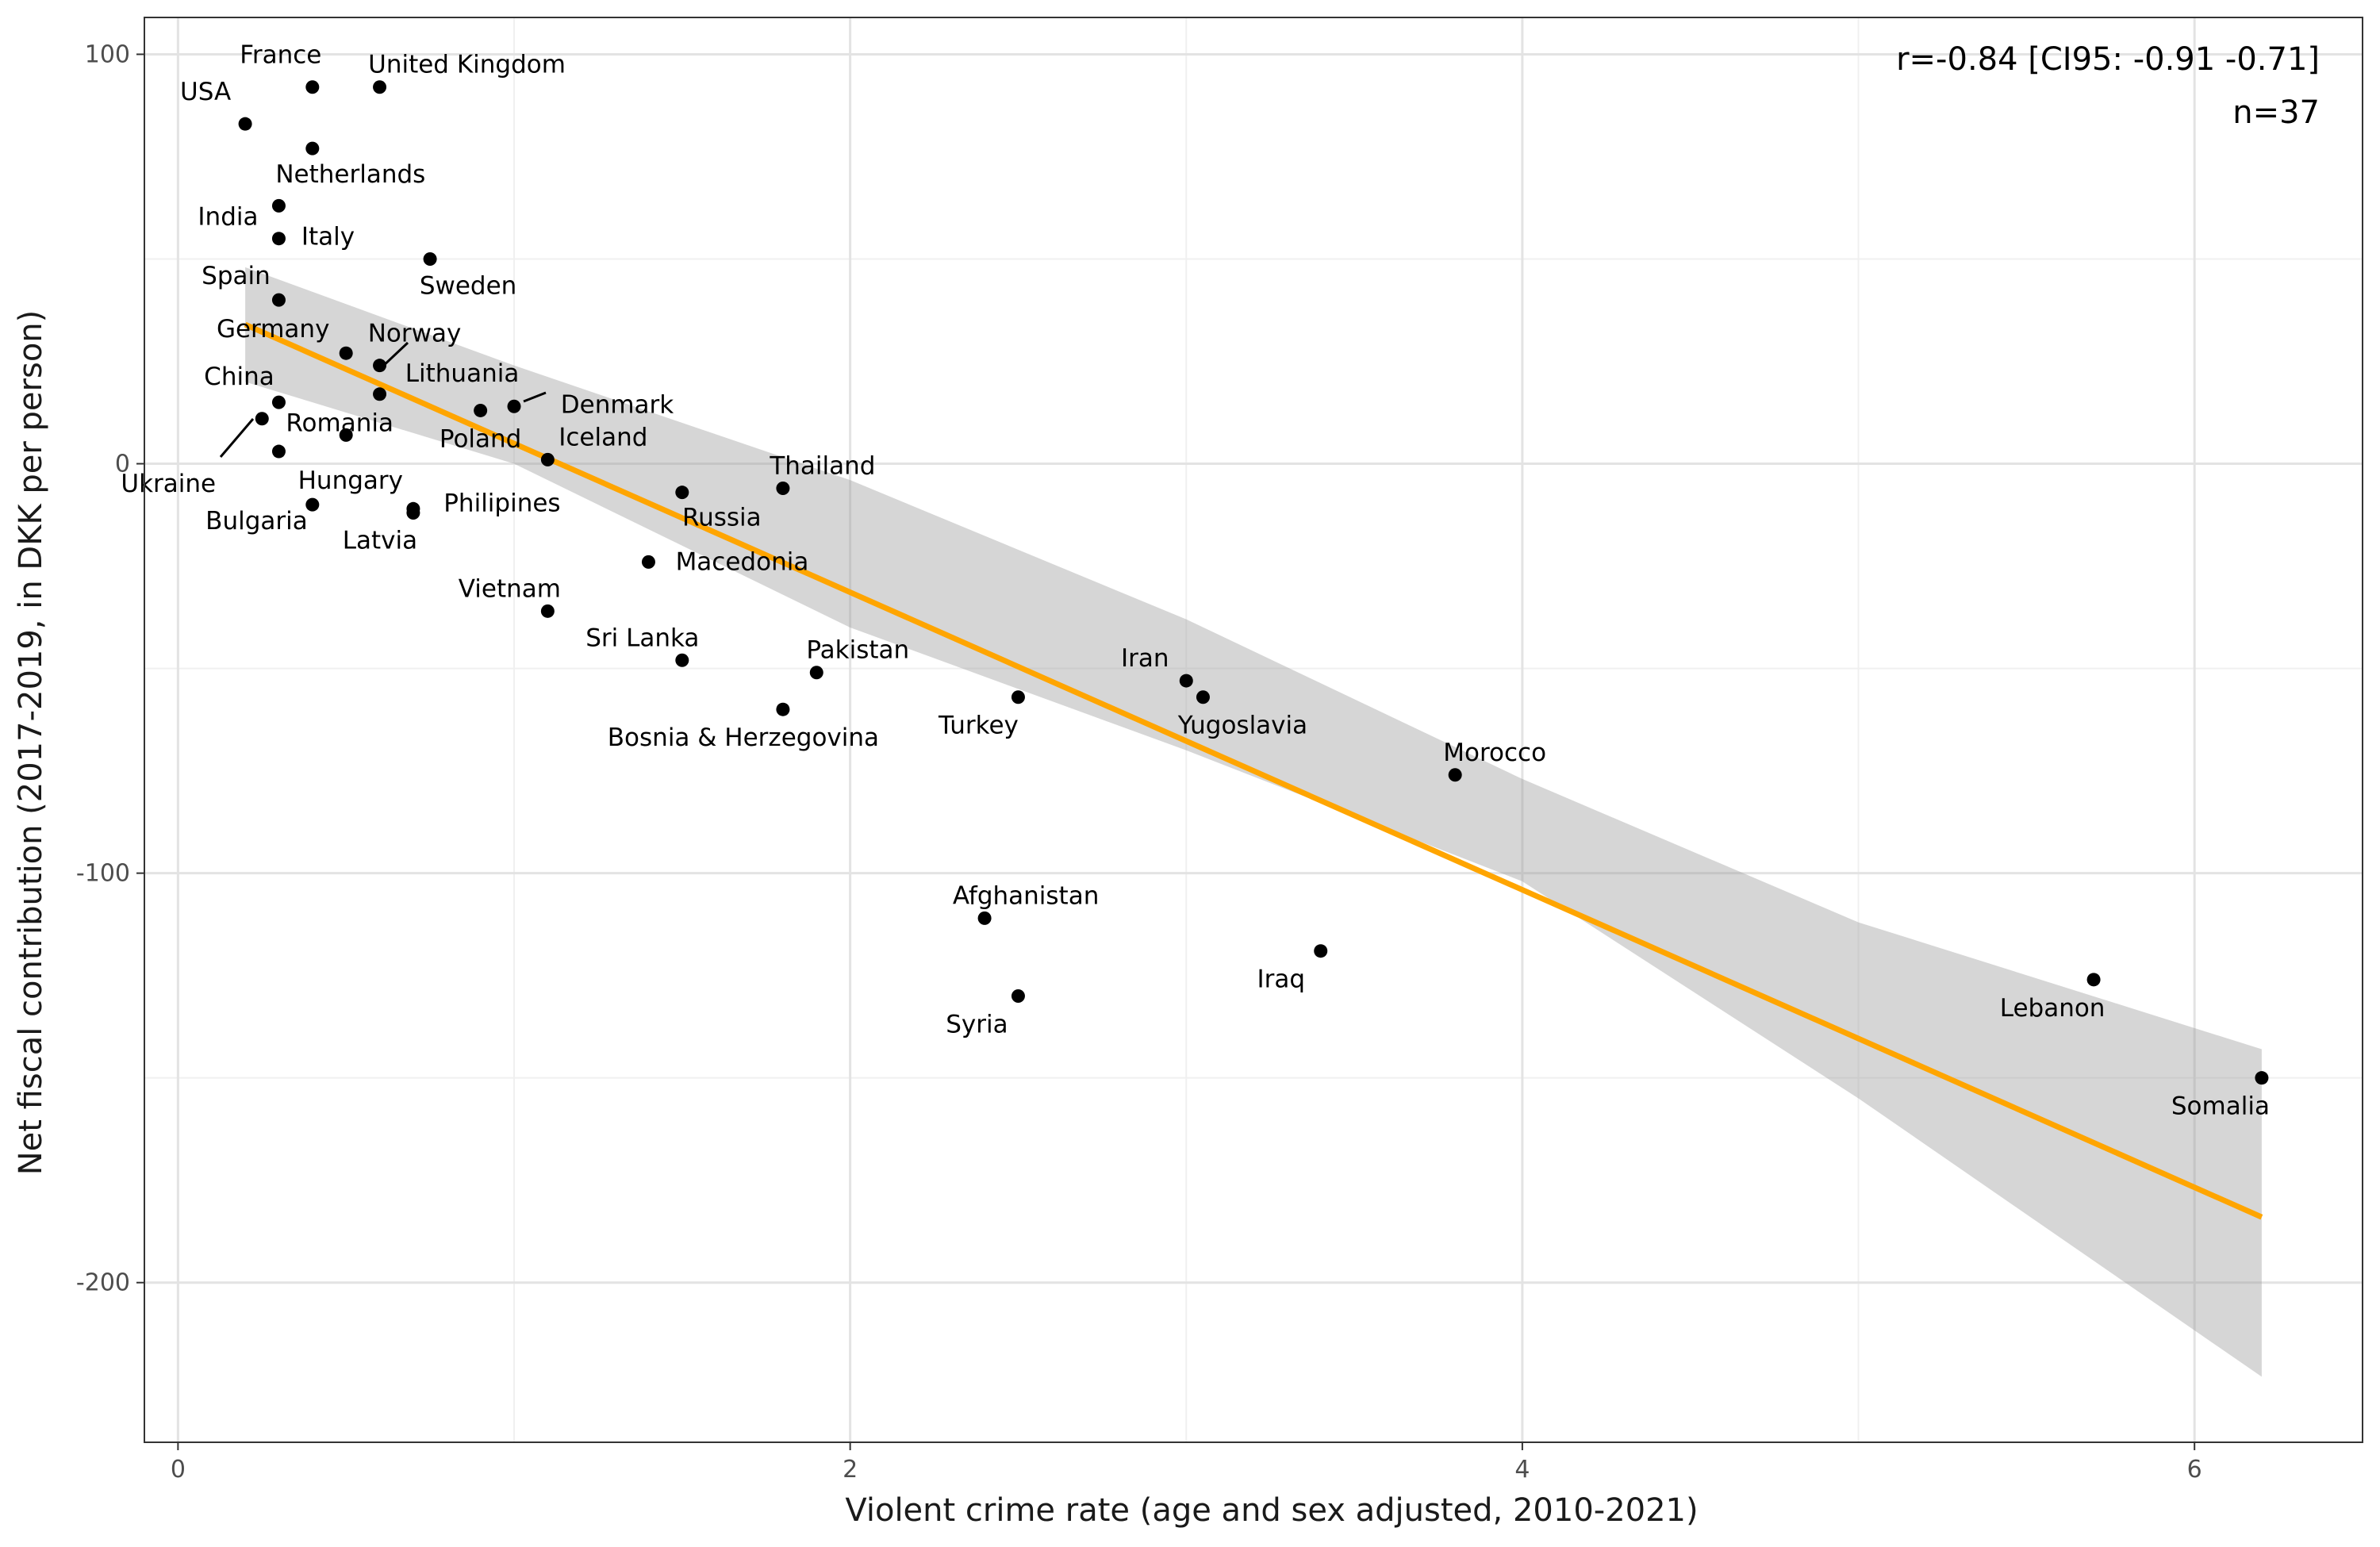 The image size is (2380, 1547). I want to click on point-label: Somalia, so click(2220, 1106).